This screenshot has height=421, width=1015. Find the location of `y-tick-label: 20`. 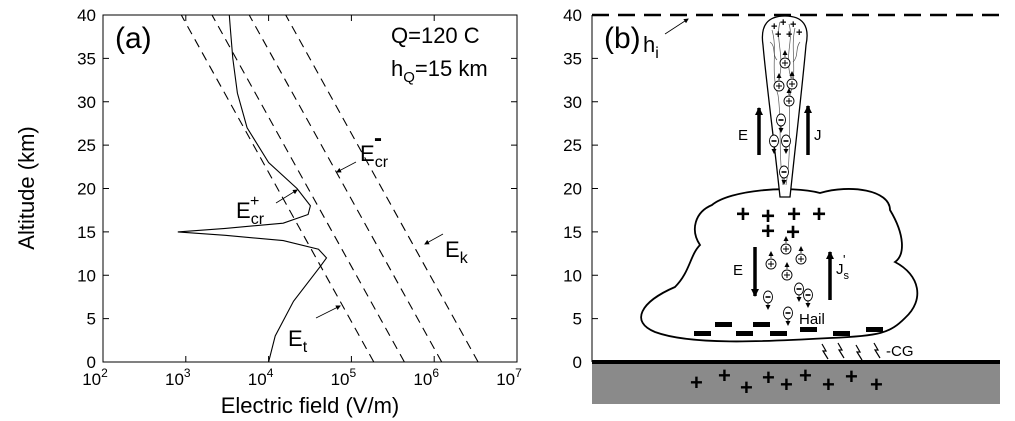

y-tick-label: 20 is located at coordinates (86, 189).